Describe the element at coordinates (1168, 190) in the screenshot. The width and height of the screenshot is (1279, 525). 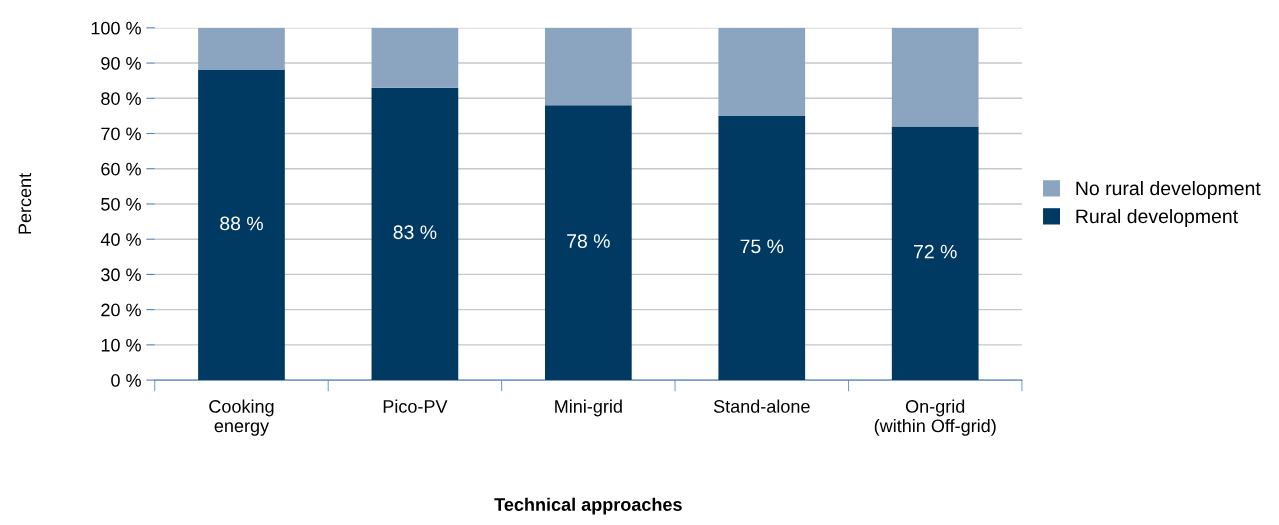
I see `legend-label: No rural development` at that location.